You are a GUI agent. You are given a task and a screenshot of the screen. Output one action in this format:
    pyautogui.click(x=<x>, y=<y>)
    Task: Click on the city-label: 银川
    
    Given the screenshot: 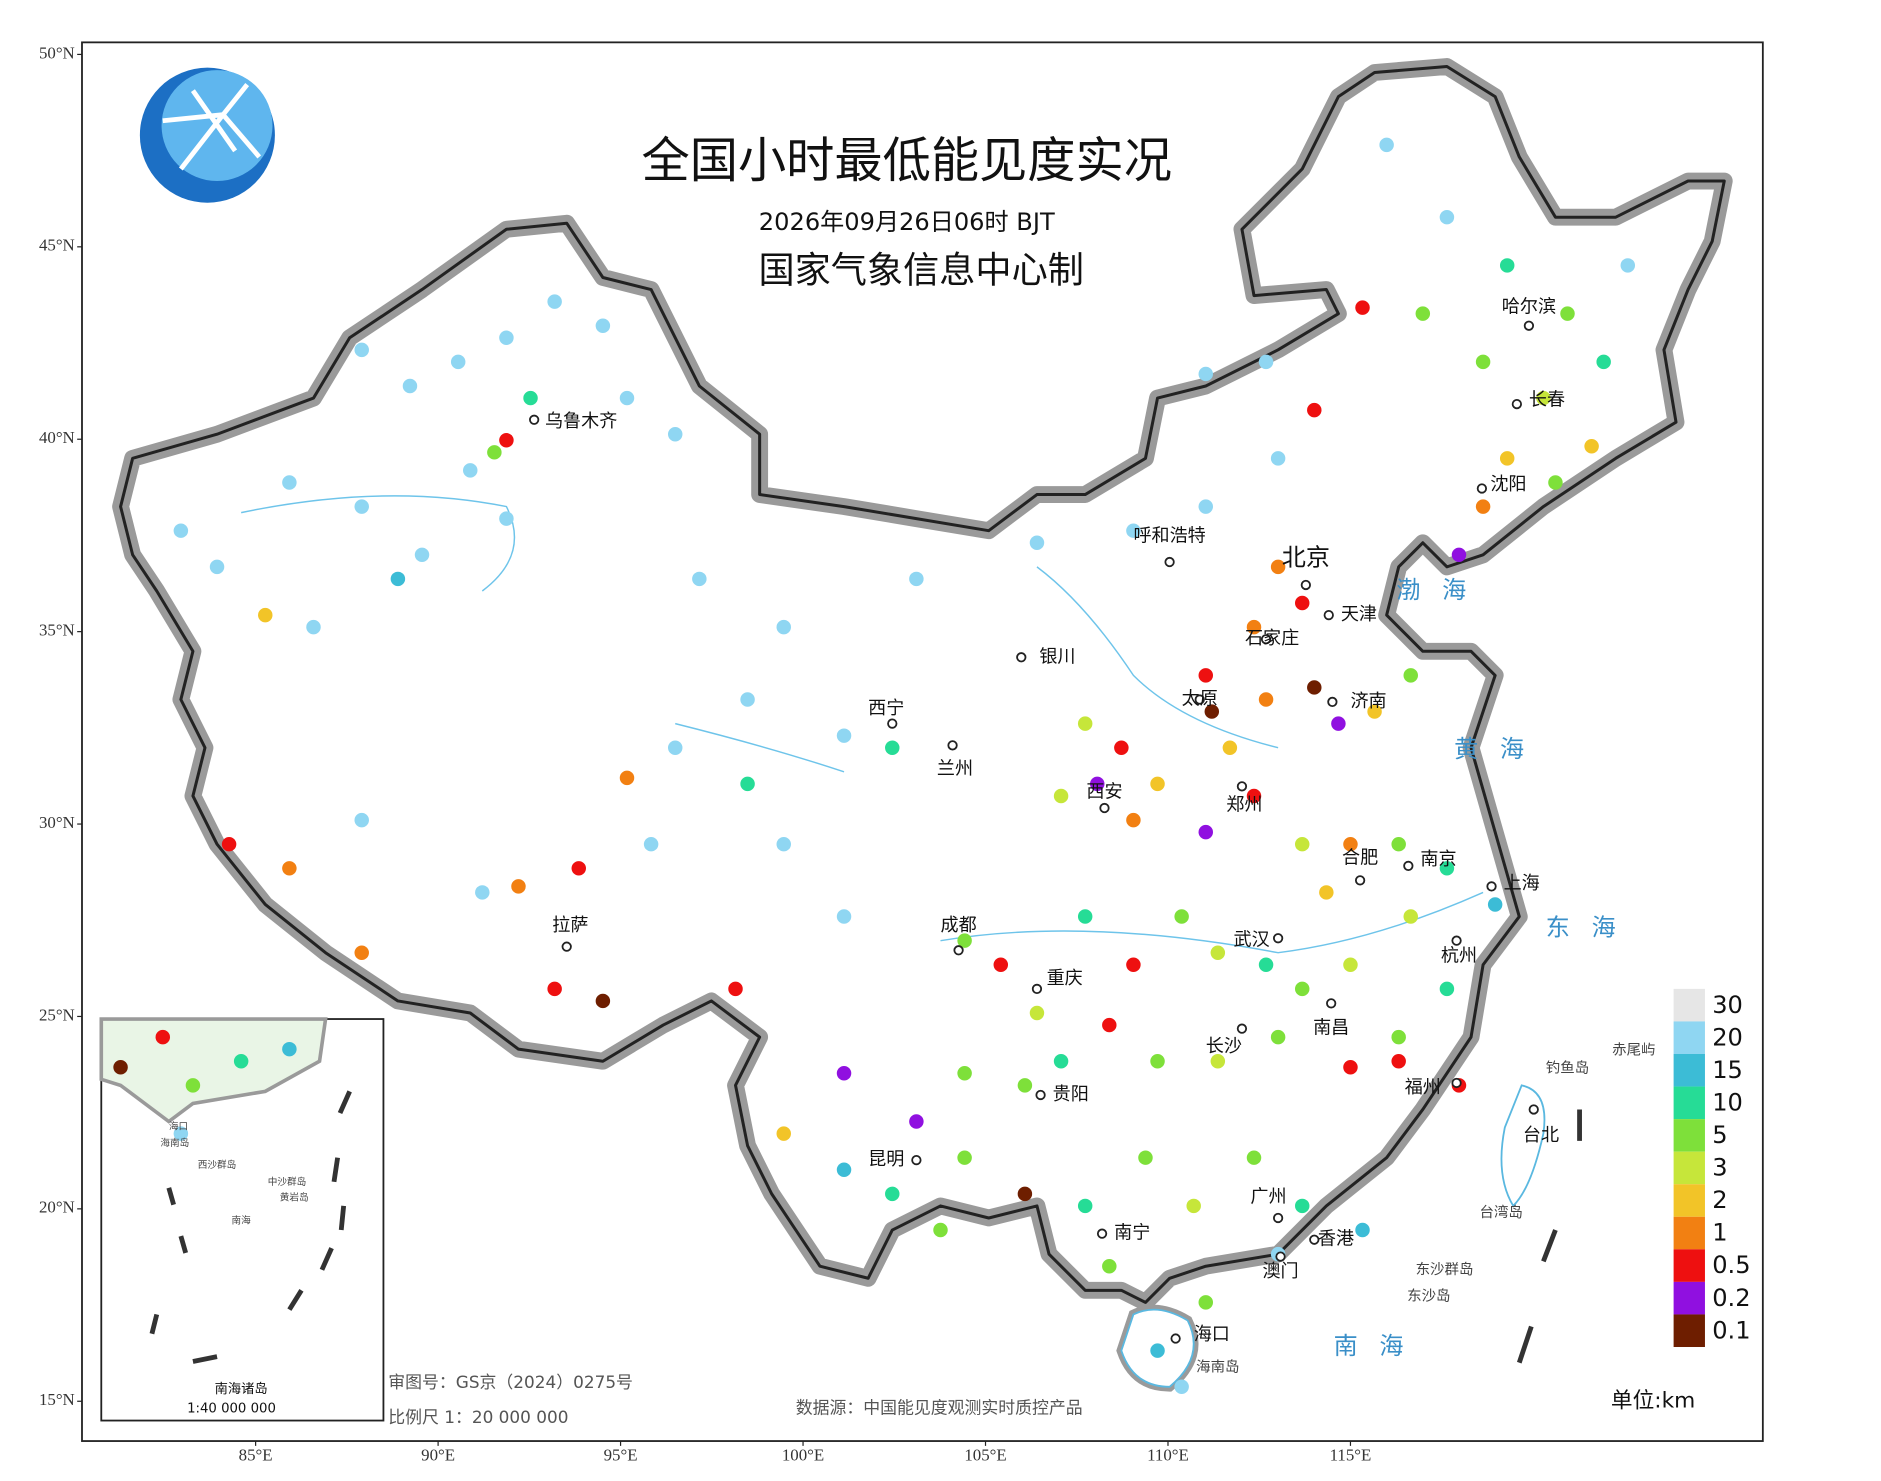 What is the action you would take?
    pyautogui.click(x=1057, y=656)
    